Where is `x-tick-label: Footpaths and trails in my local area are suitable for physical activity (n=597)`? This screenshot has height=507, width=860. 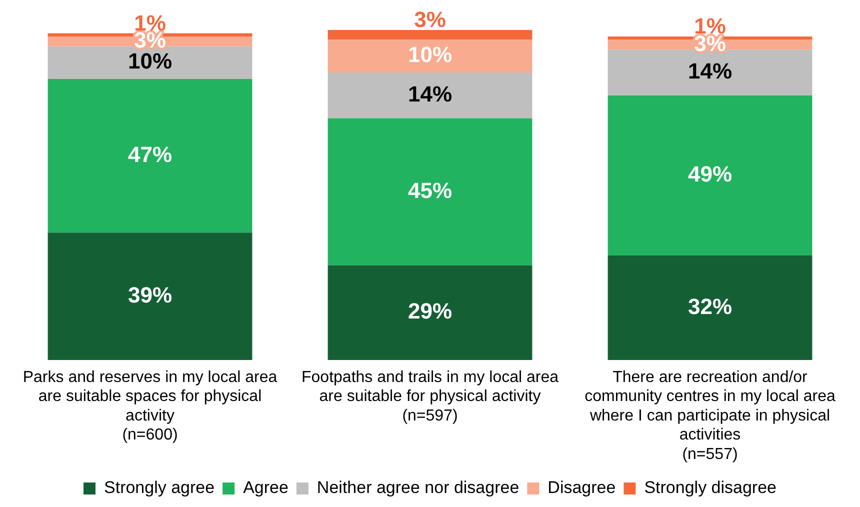 x-tick-label: Footpaths and trails in my local area are suitable for physical activity (n=597) is located at coordinates (430, 396).